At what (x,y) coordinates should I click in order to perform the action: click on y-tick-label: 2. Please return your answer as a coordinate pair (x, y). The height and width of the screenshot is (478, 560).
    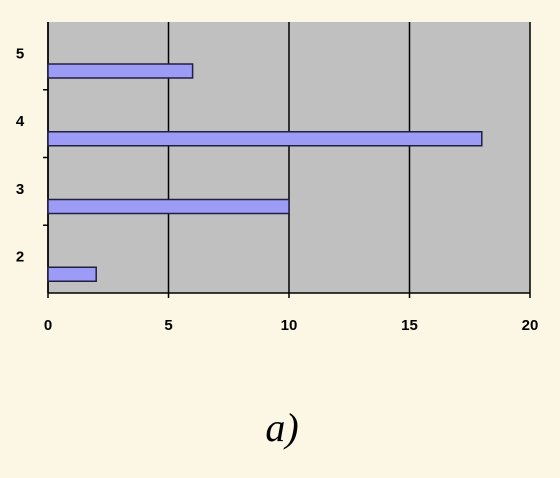
    Looking at the image, I should click on (20, 257).